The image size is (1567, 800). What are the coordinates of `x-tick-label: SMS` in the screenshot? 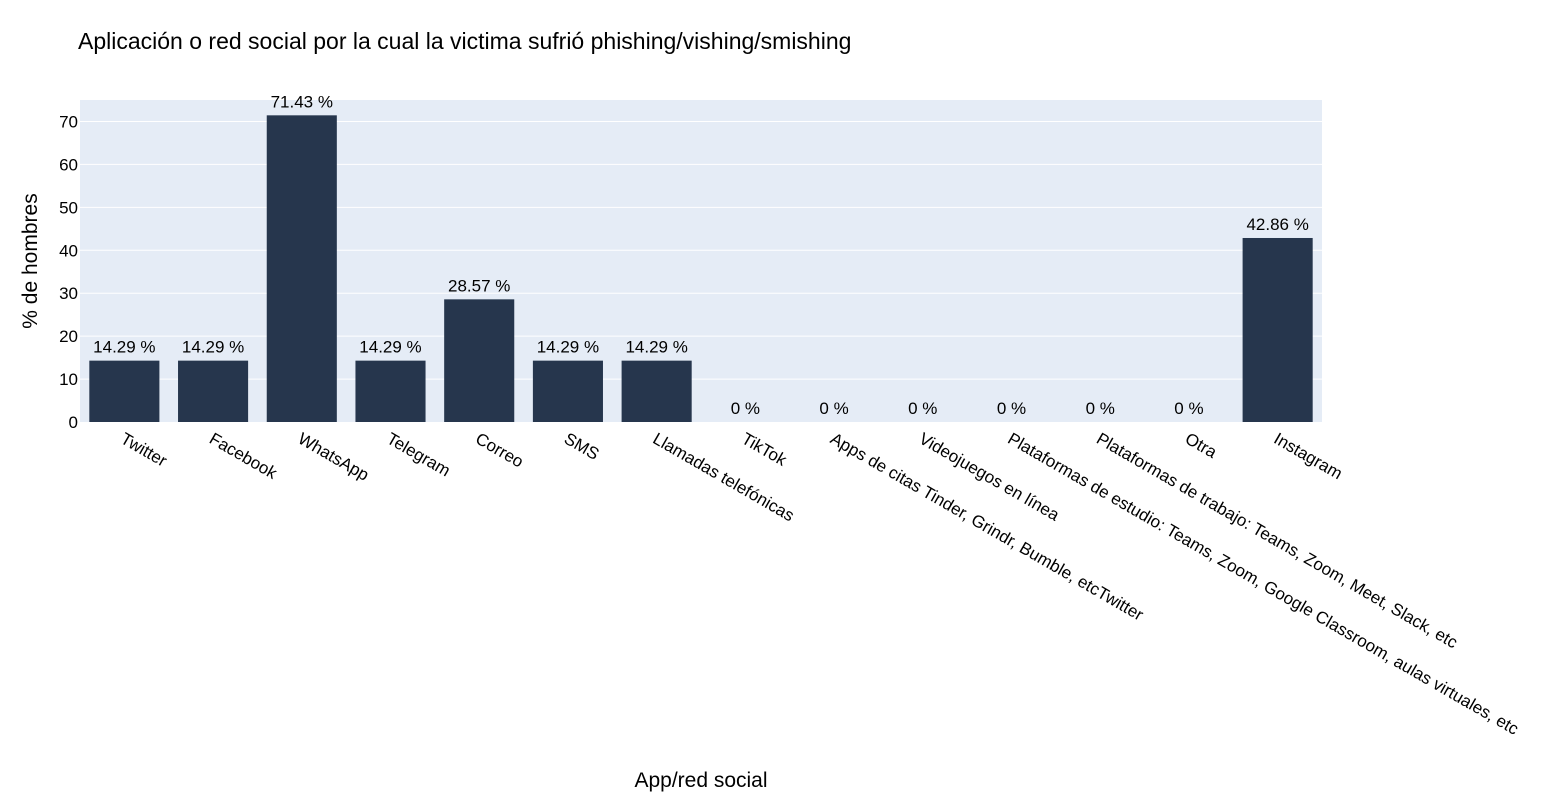 It's located at (581, 446).